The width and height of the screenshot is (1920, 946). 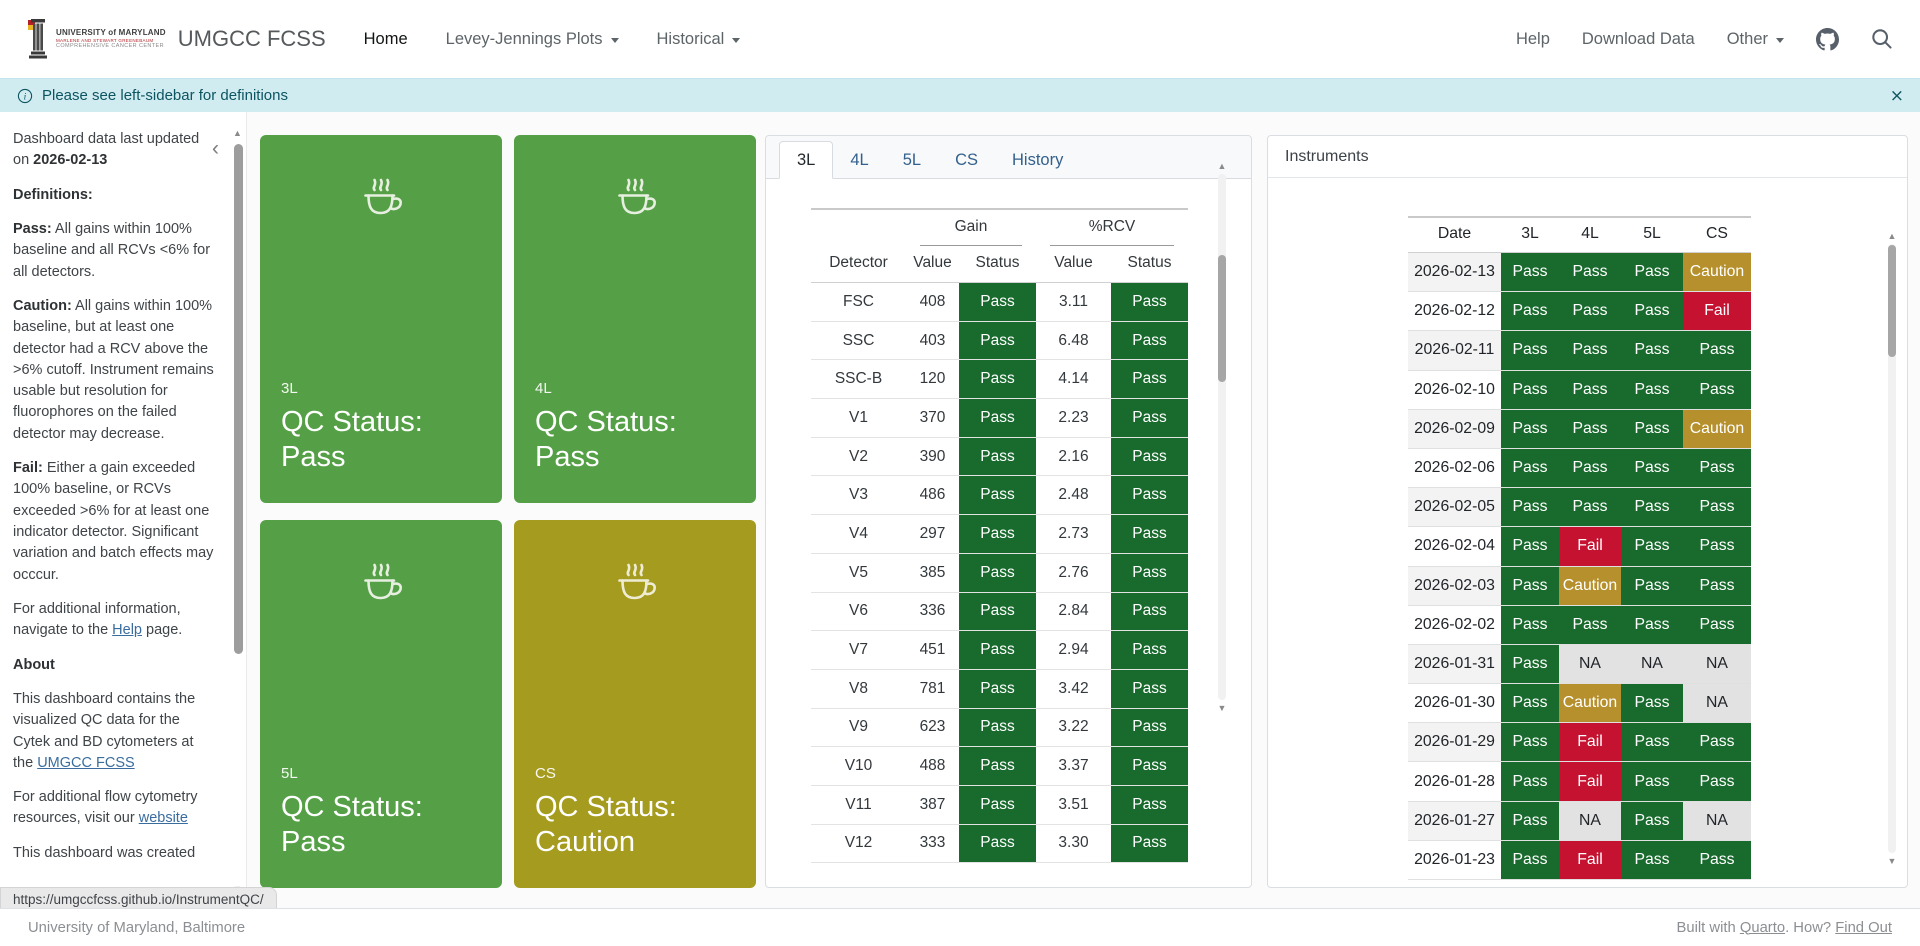 I want to click on gain-value-cell: 120, so click(x=932, y=379).